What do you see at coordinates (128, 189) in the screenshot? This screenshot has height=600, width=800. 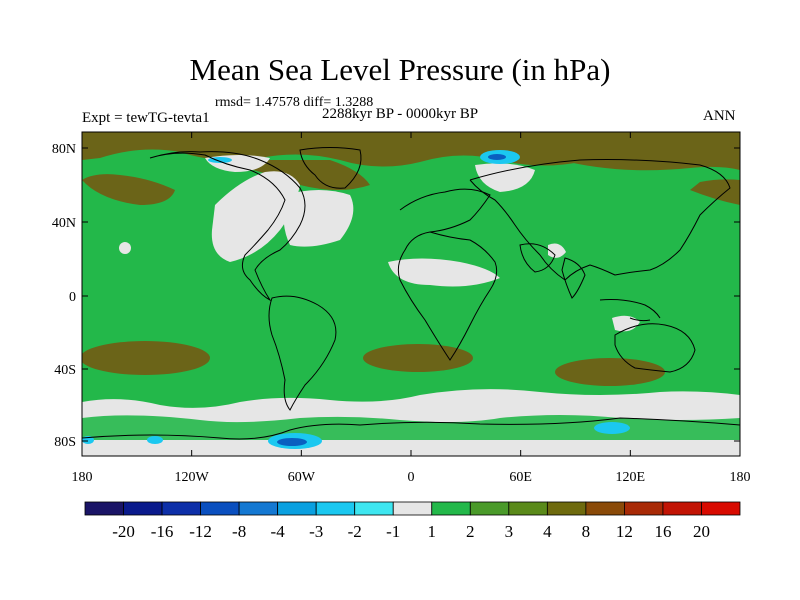 I see `north-pacific-high` at bounding box center [128, 189].